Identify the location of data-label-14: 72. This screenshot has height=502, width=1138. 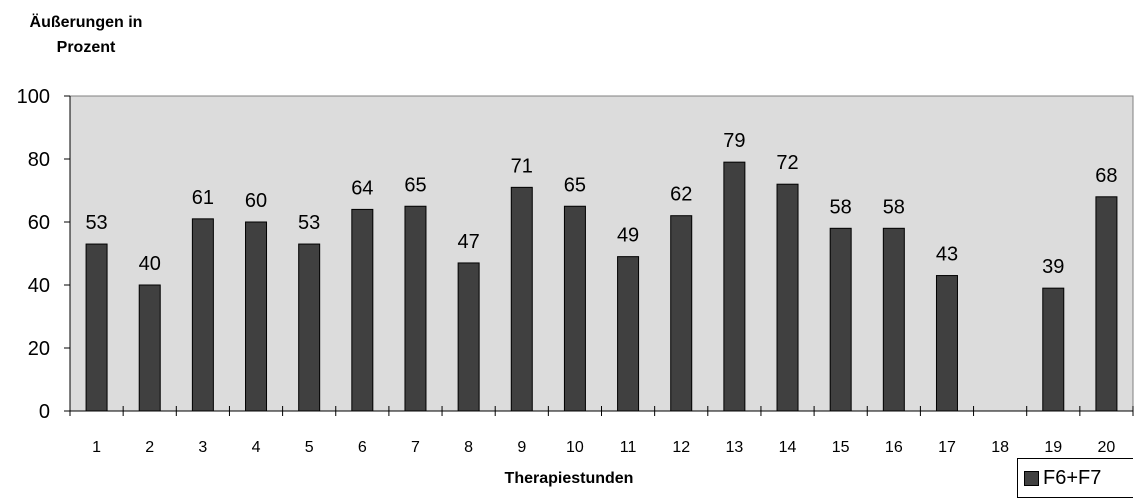
(787, 163).